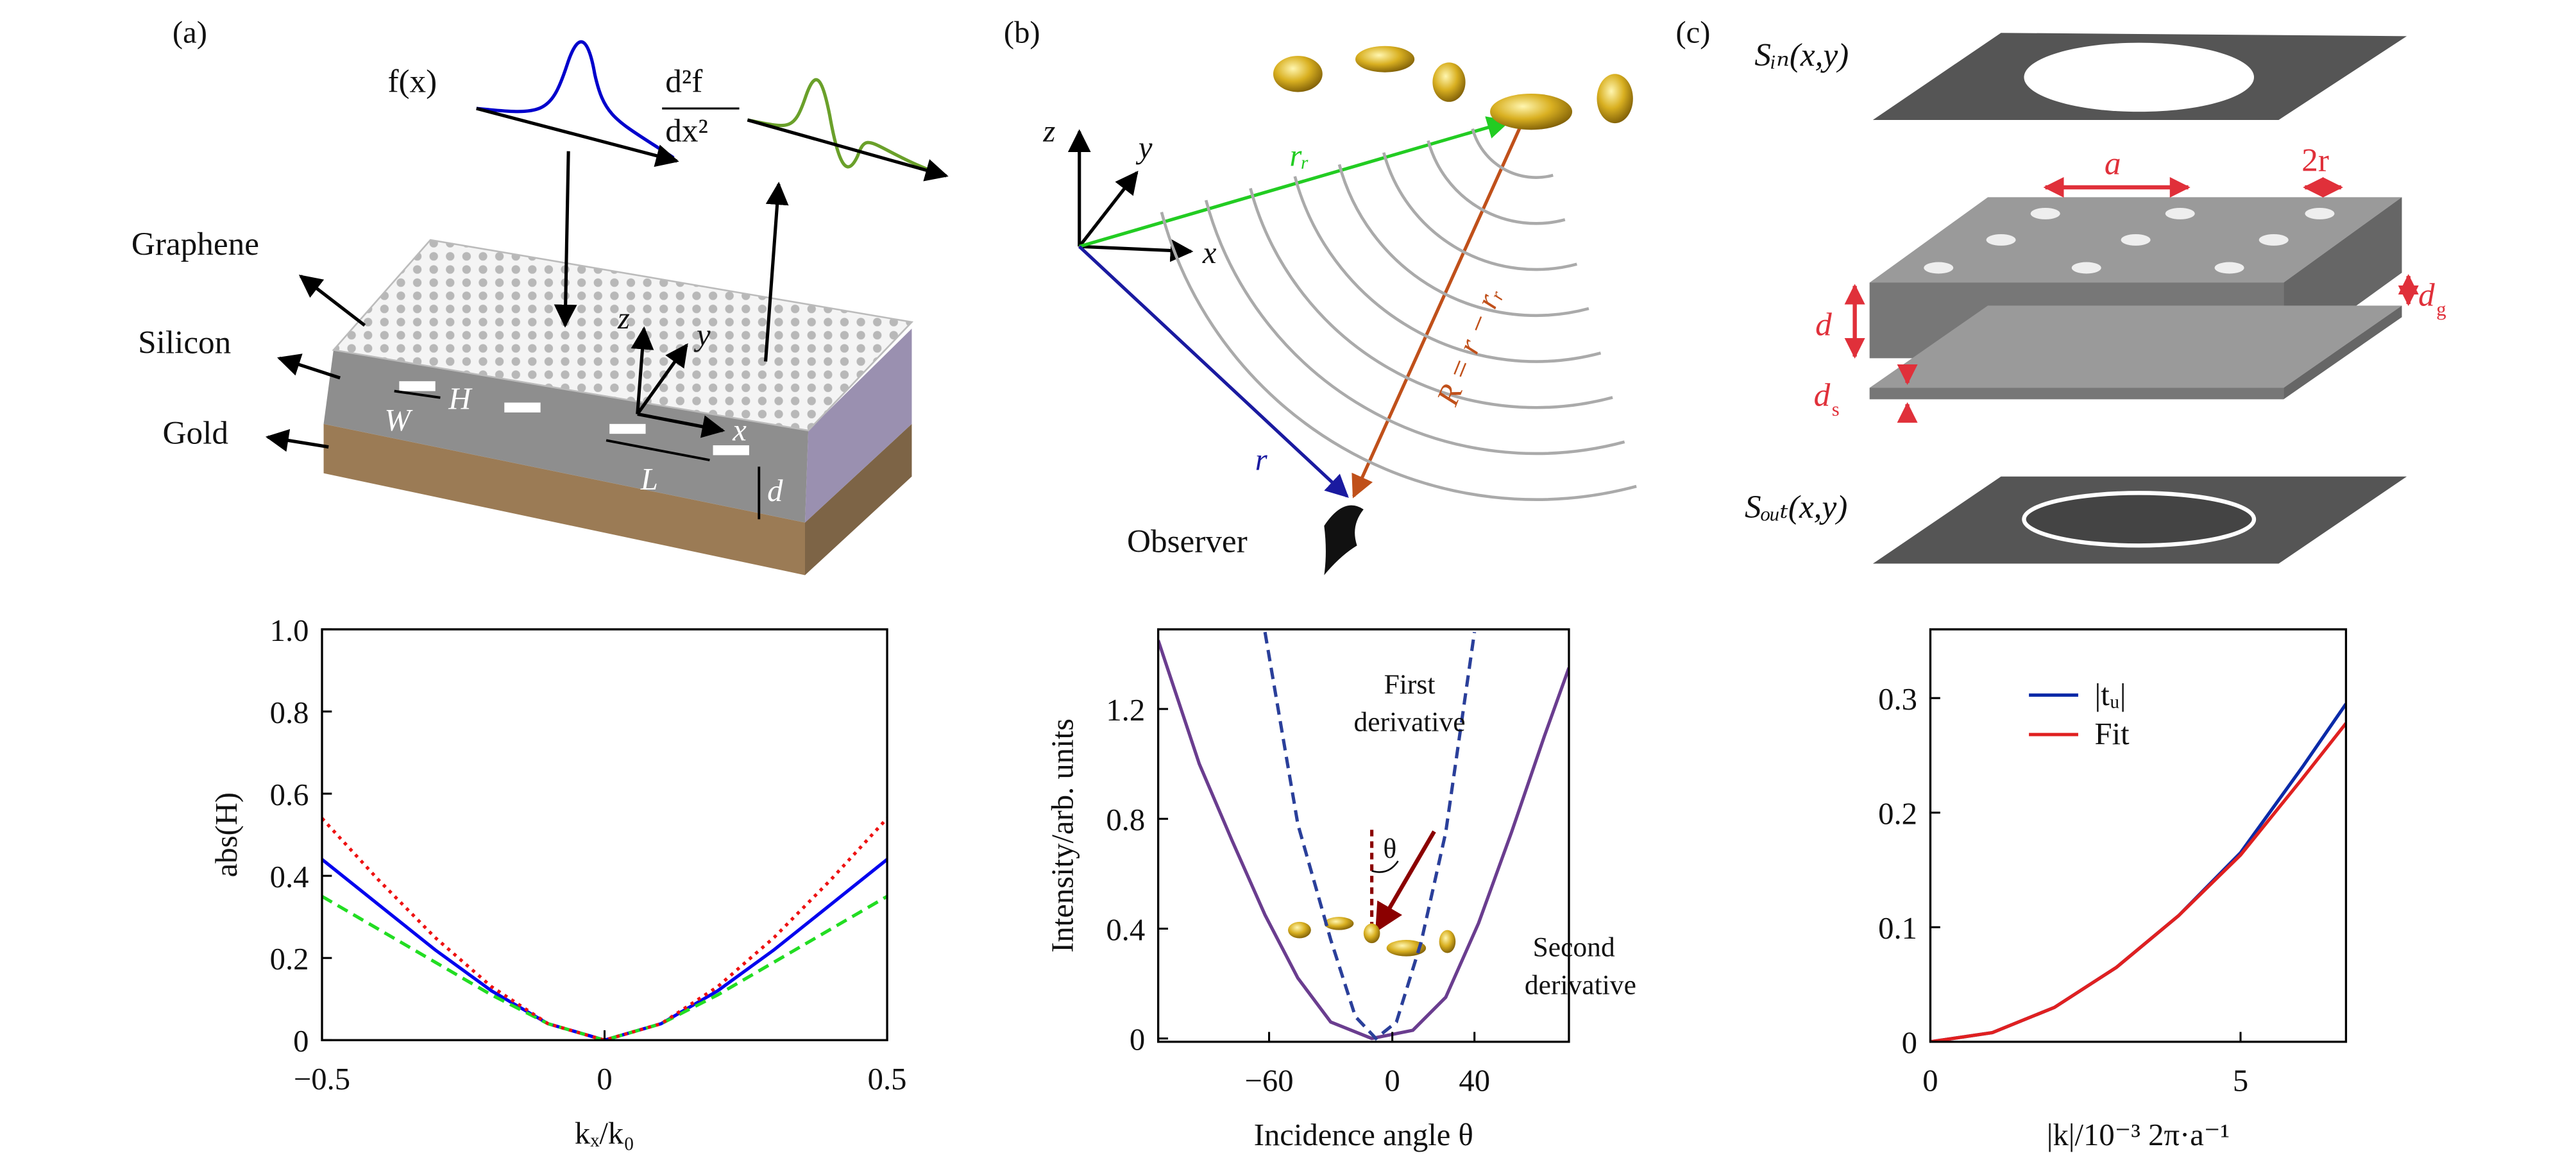 The width and height of the screenshot is (2576, 1167). I want to click on illustration-b, so click(1352, 310).